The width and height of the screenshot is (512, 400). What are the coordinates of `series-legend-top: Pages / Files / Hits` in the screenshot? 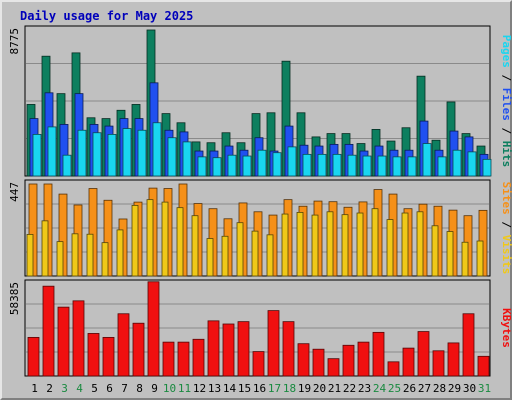 It's located at (506, 101).